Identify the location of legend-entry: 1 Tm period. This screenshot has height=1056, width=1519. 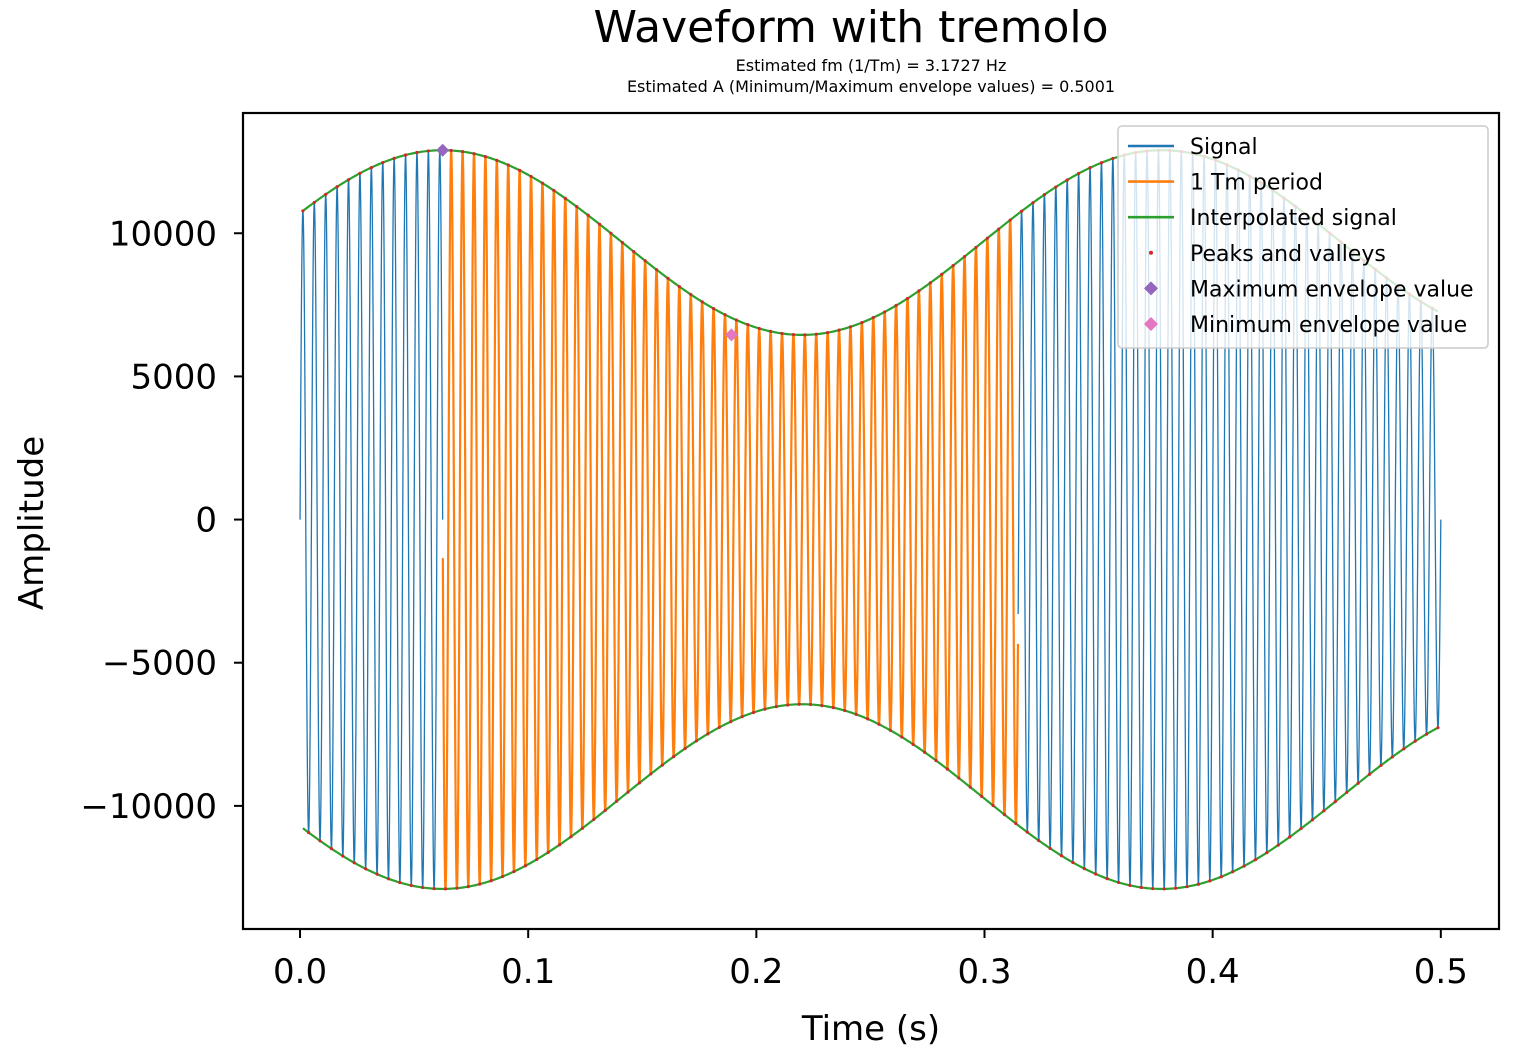
(1225, 183).